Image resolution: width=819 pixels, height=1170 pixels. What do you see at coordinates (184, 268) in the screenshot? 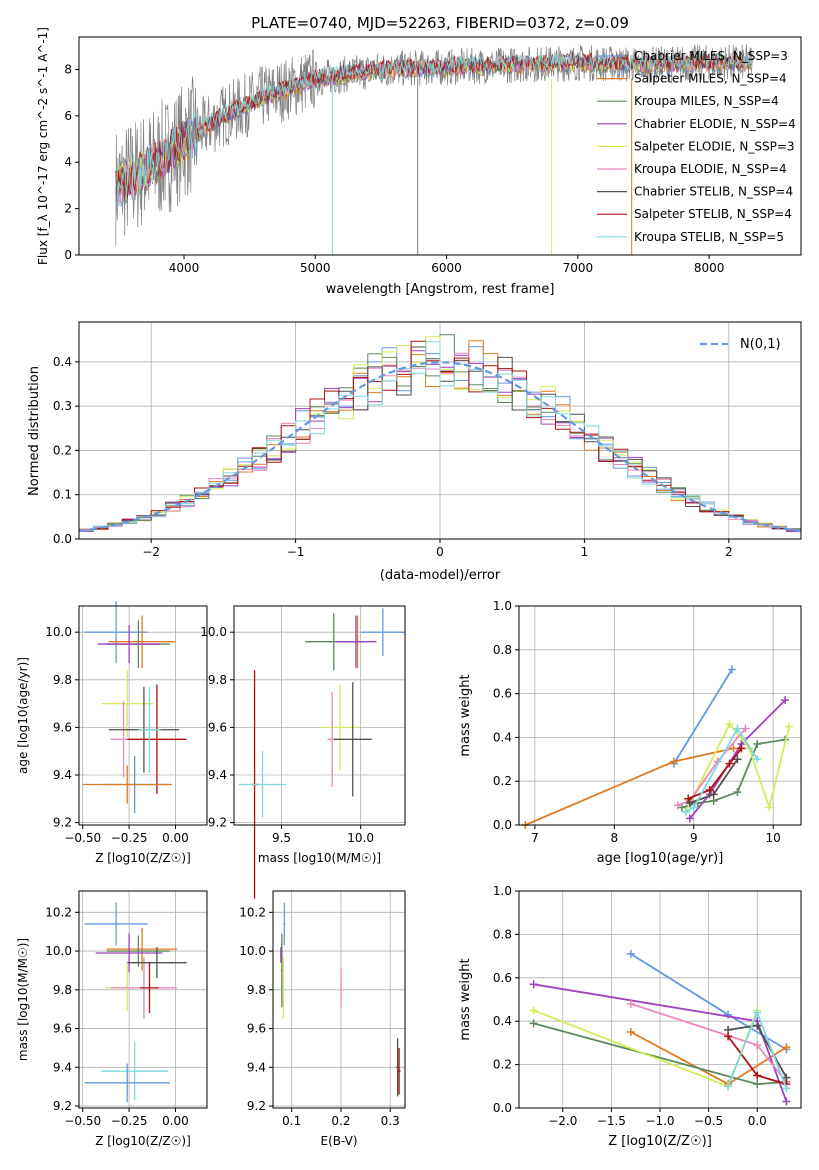
I see `x-tick-label: 4000` at bounding box center [184, 268].